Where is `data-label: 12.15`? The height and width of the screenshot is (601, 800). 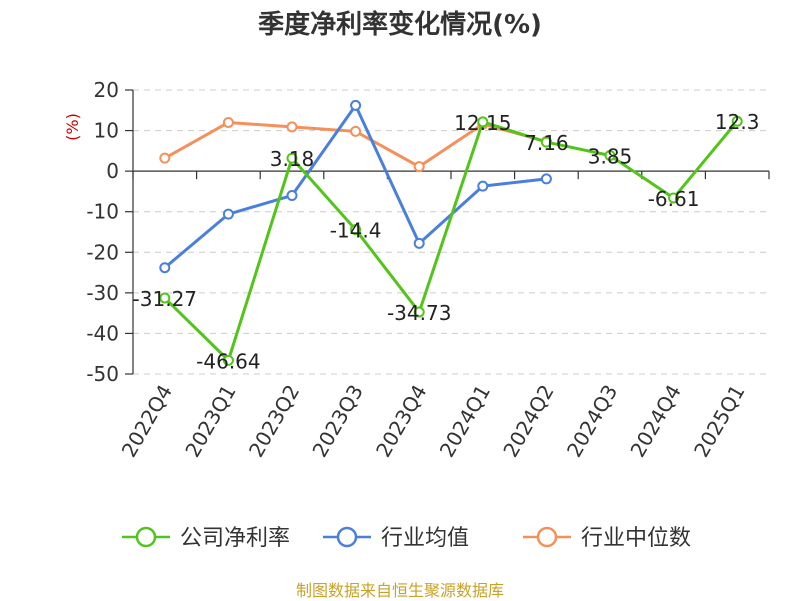 data-label: 12.15 is located at coordinates (482, 123).